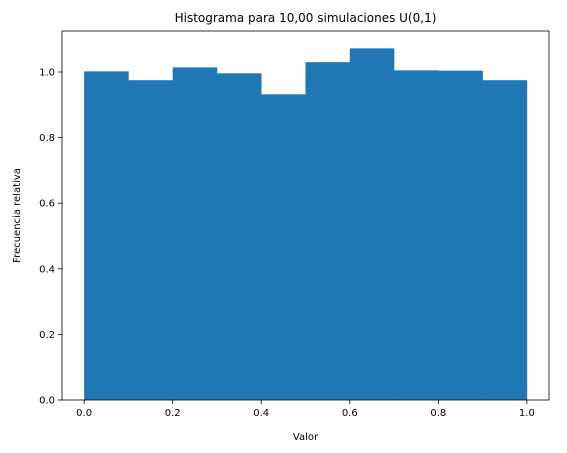 This screenshot has height=453, width=567. Describe the element at coordinates (438, 413) in the screenshot. I see `x-tick-label: 0.8` at that location.